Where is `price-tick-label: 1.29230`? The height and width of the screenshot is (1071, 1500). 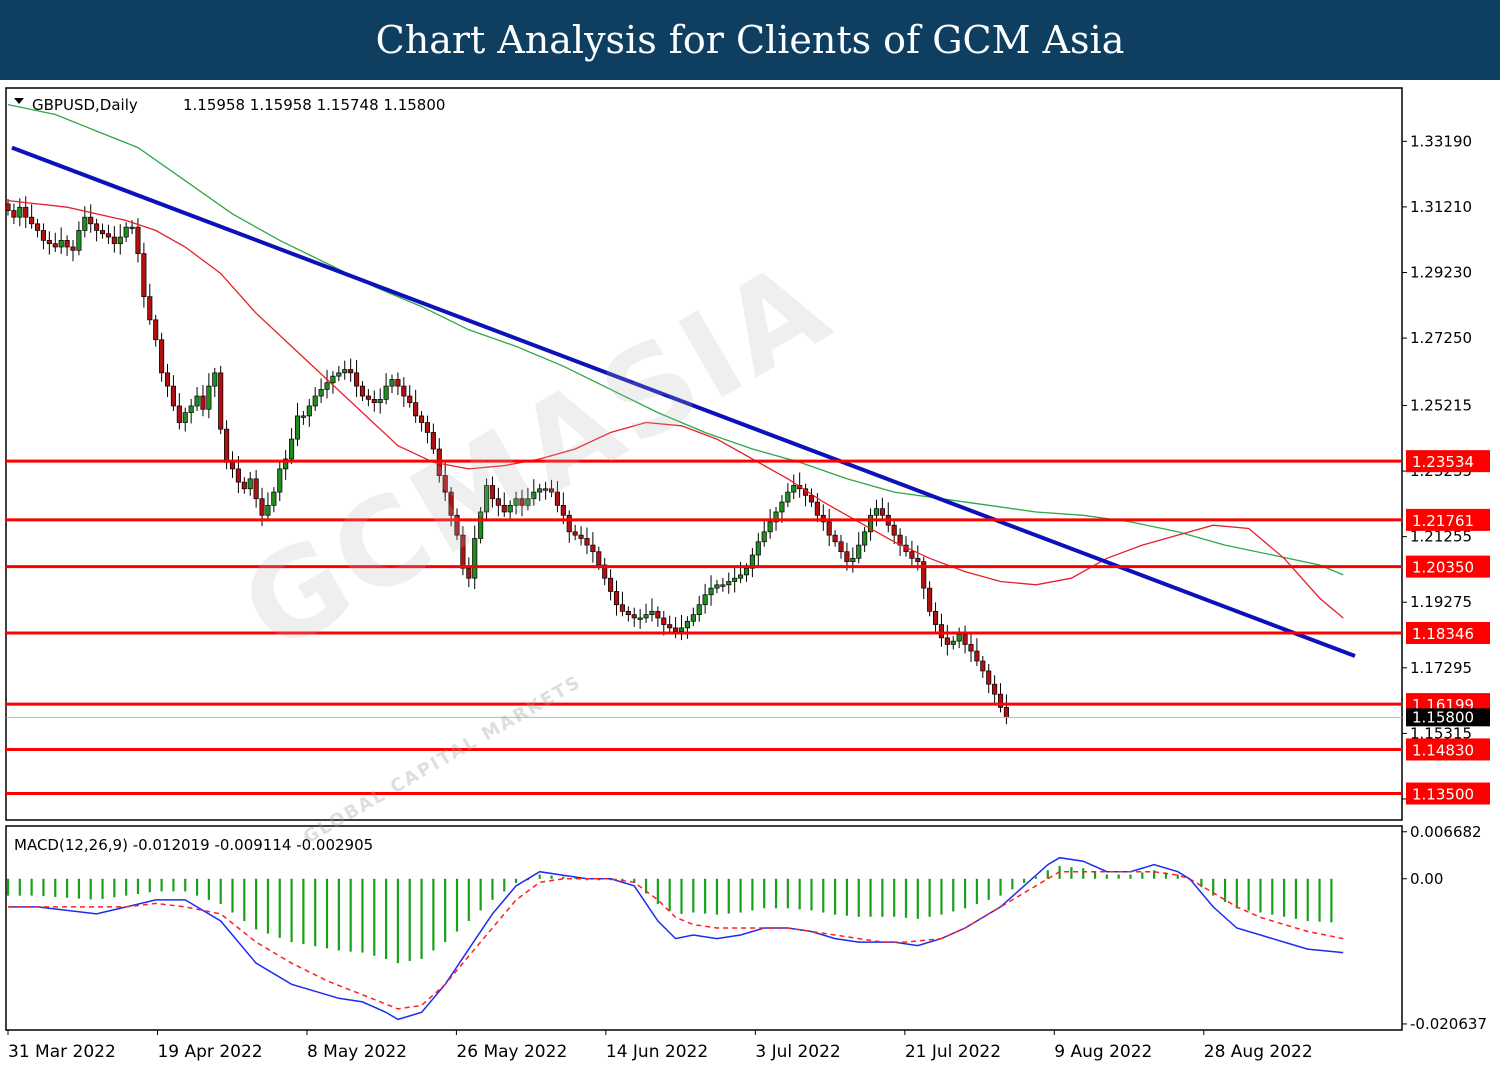
price-tick-label: 1.29230 is located at coordinates (1441, 272).